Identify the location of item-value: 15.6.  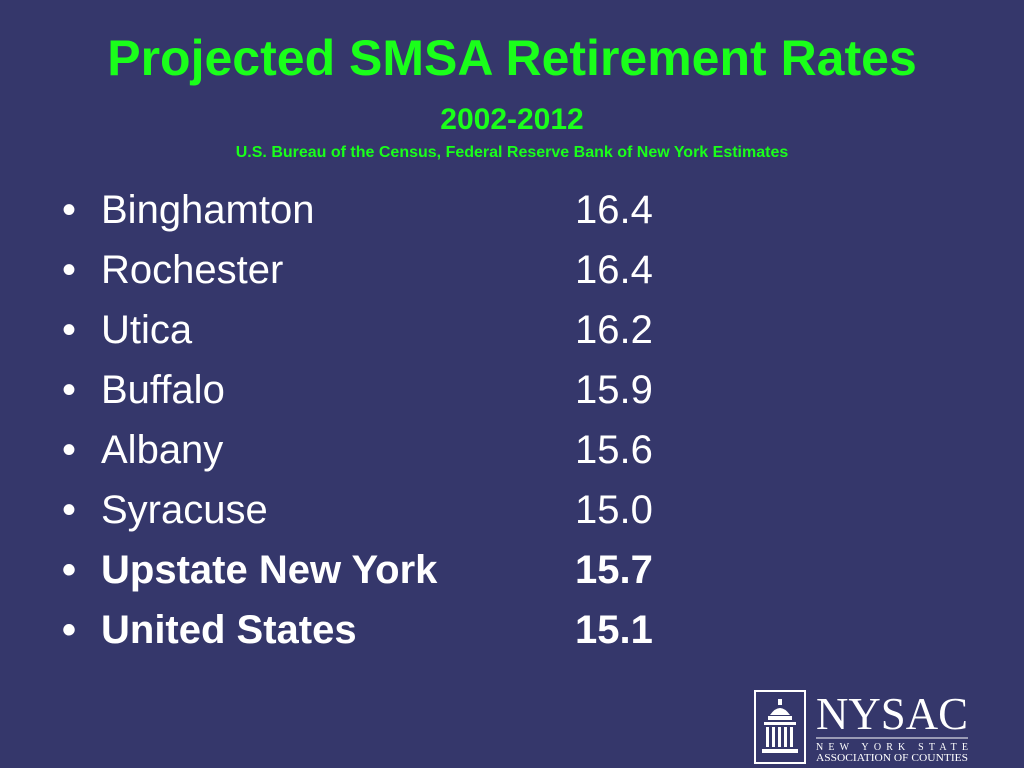
(614, 450).